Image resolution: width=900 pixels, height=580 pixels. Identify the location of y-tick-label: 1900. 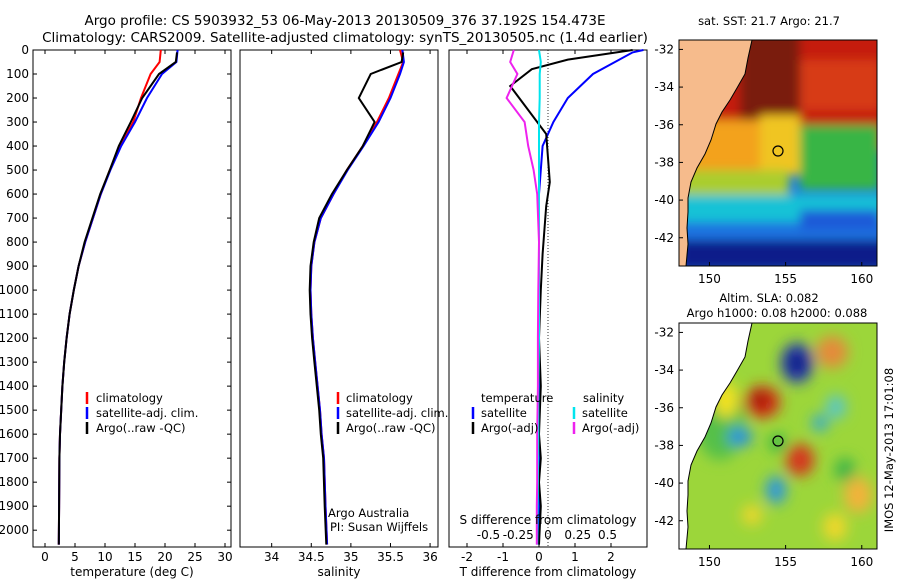
(14, 506).